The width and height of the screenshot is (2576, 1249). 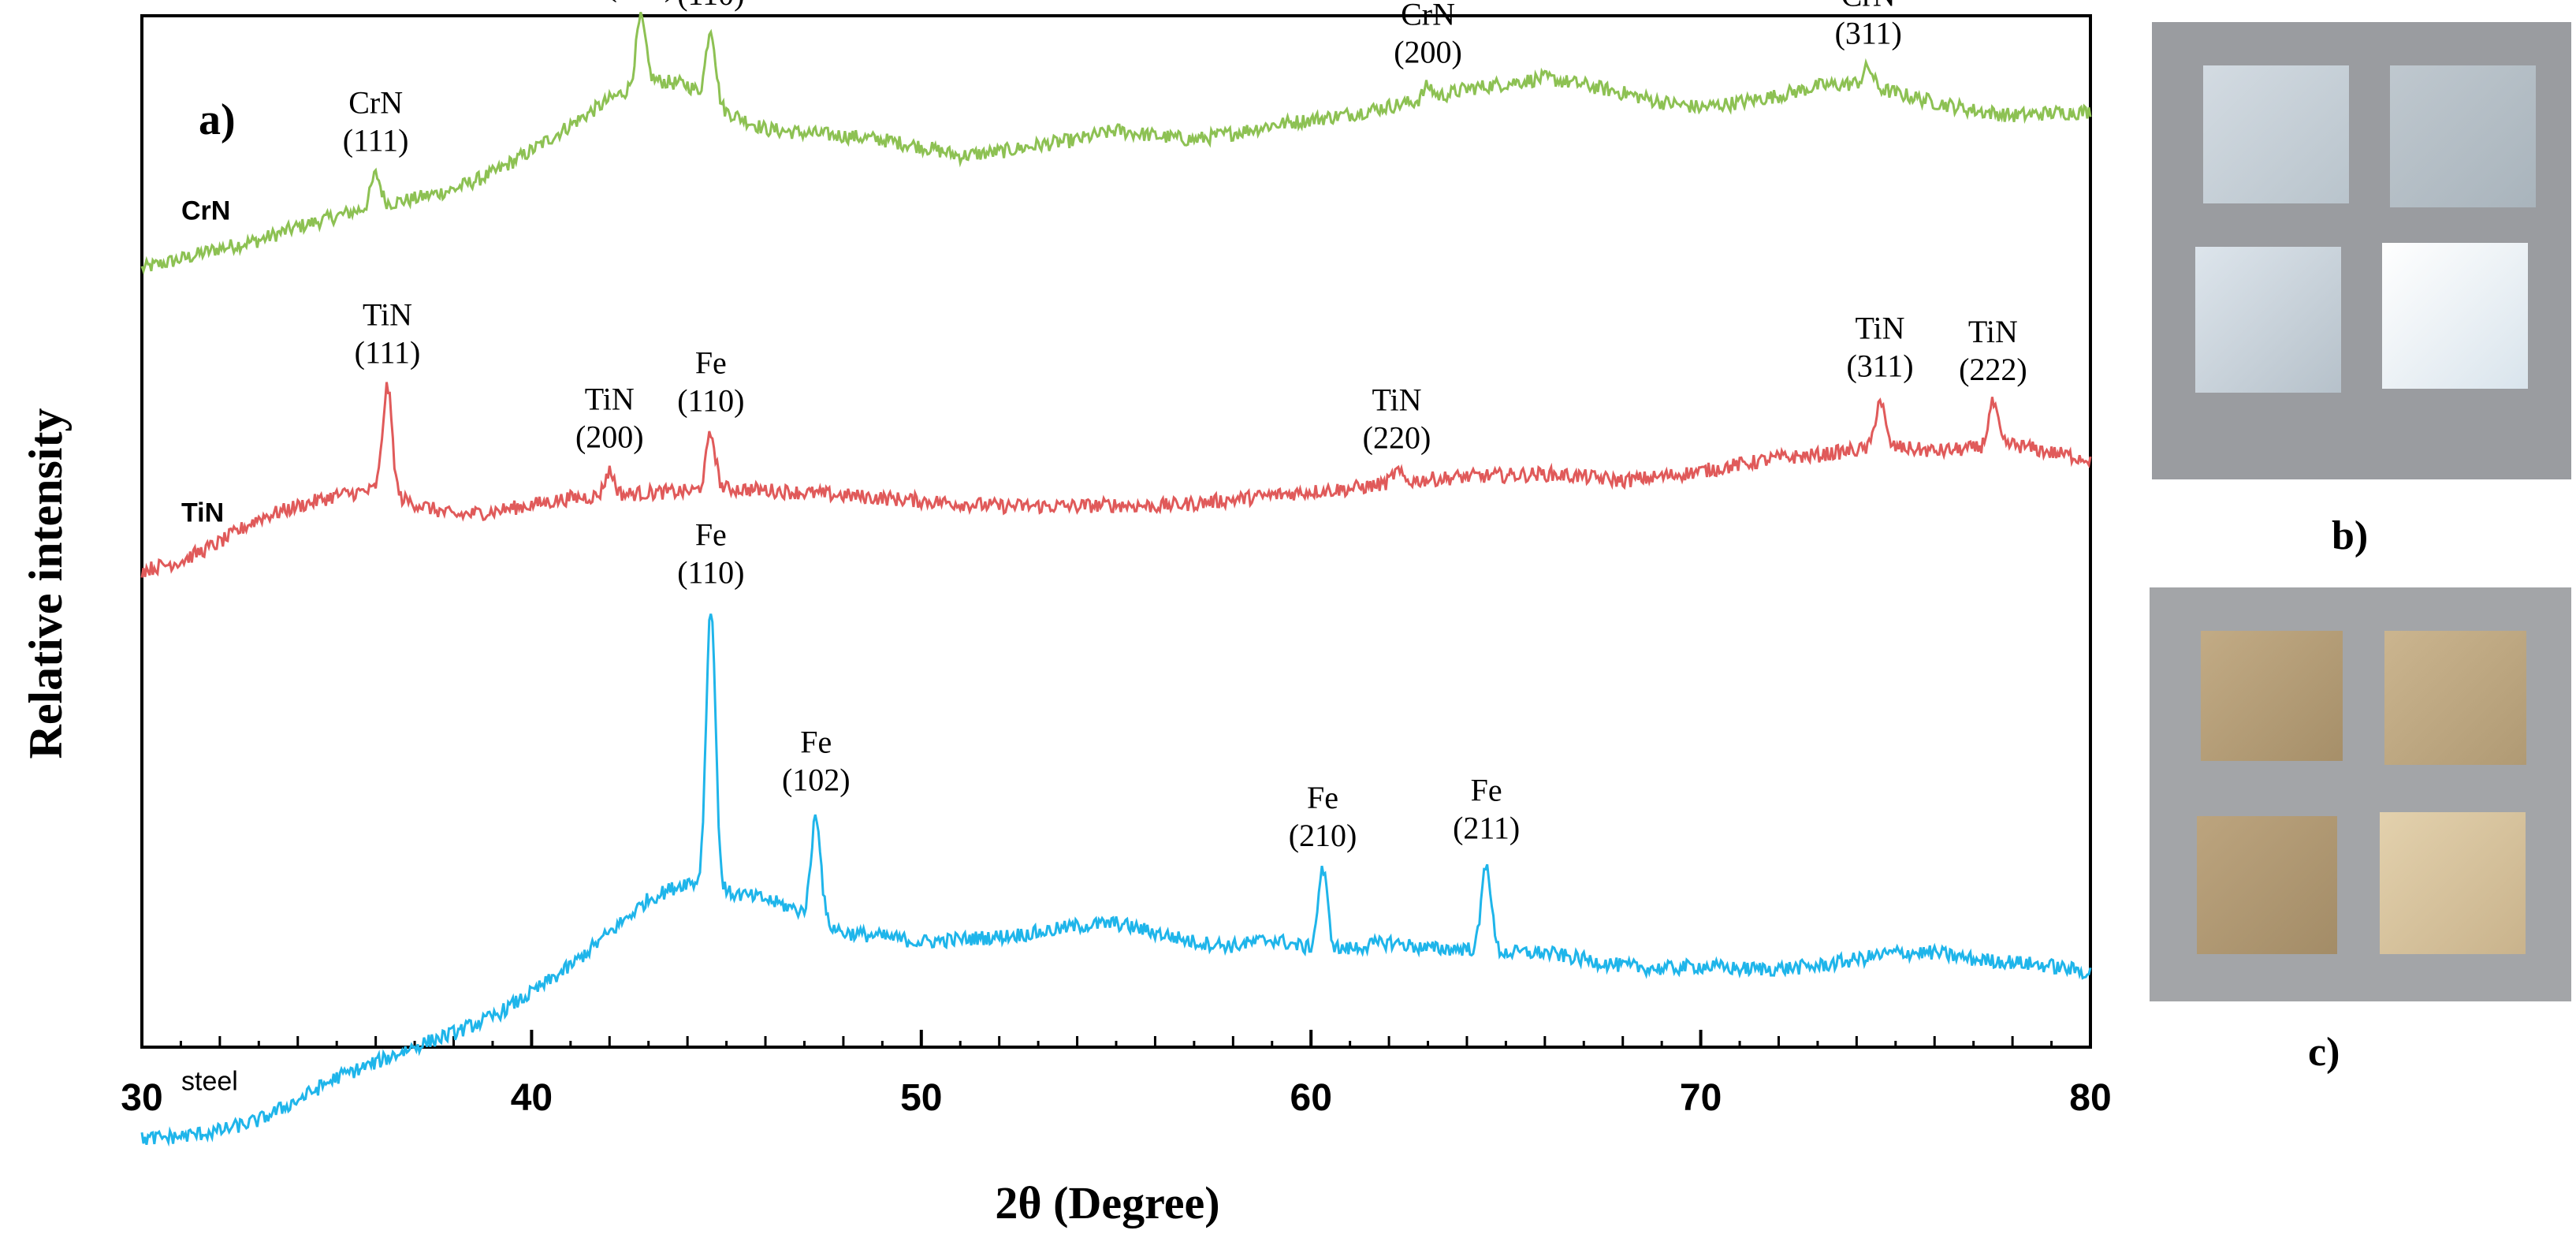 I want to click on tin-coated-samples-photo, so click(x=2360, y=794).